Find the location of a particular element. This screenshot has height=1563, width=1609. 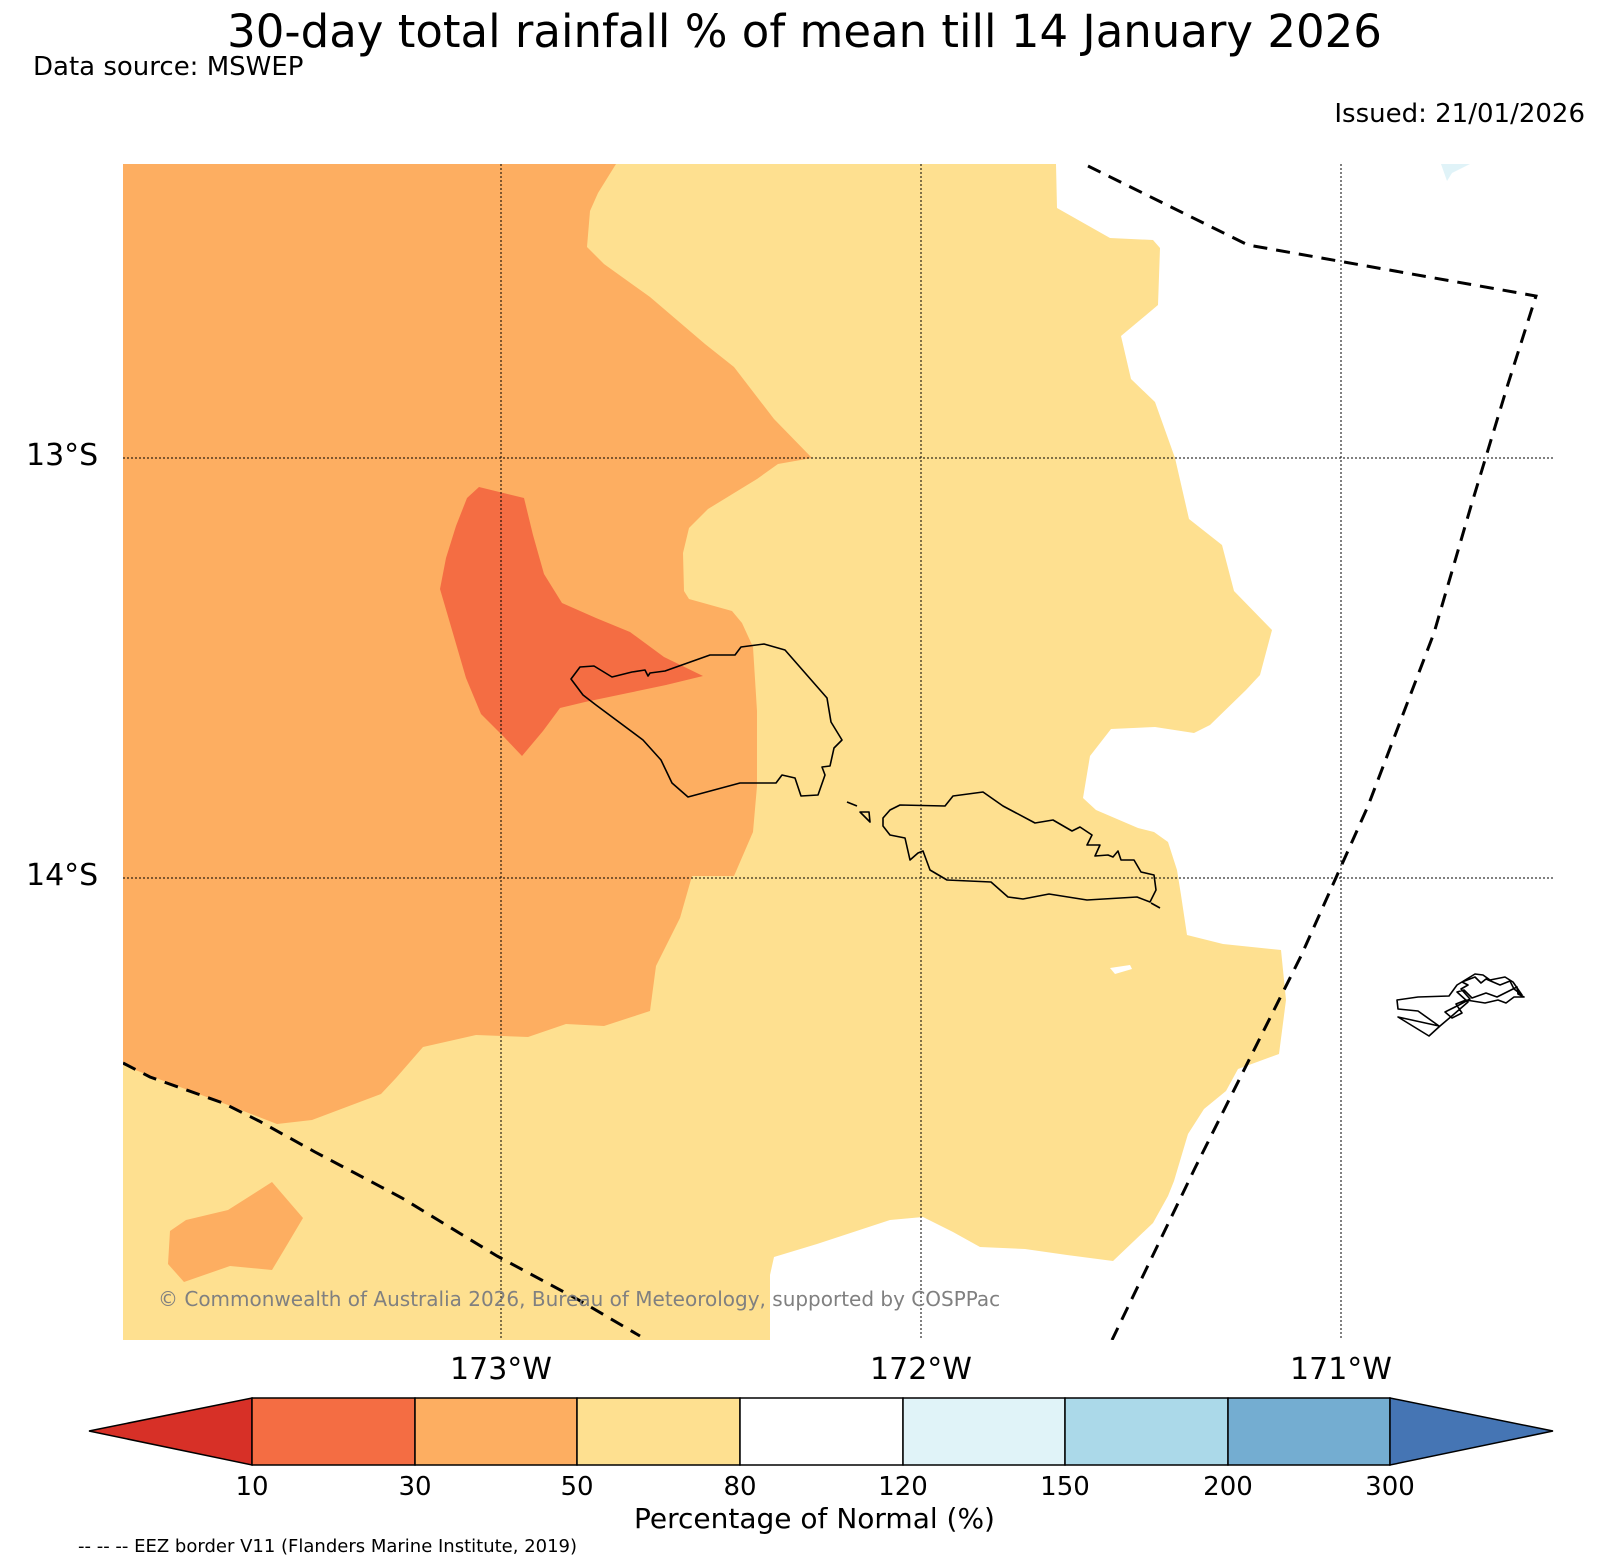

coastline is located at coordinates (1047, 840).